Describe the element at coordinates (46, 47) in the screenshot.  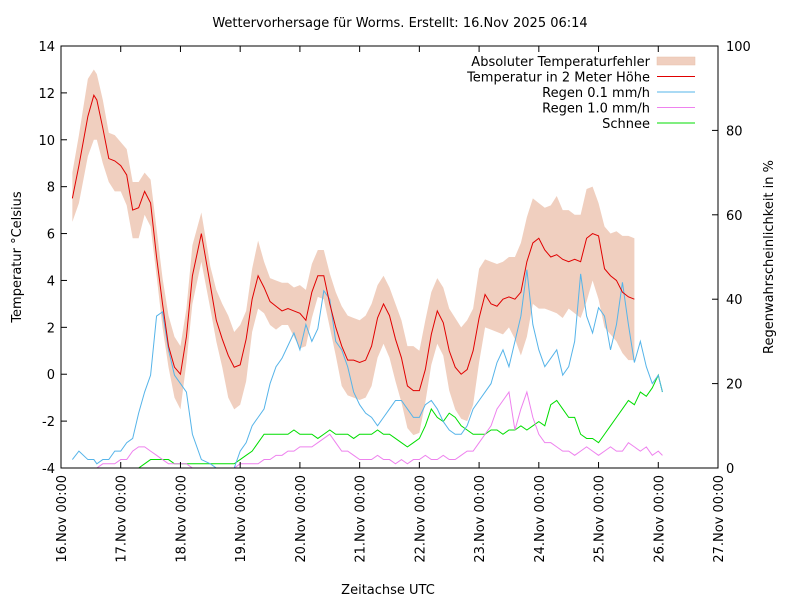
I see `y-tick-label: 14` at that location.